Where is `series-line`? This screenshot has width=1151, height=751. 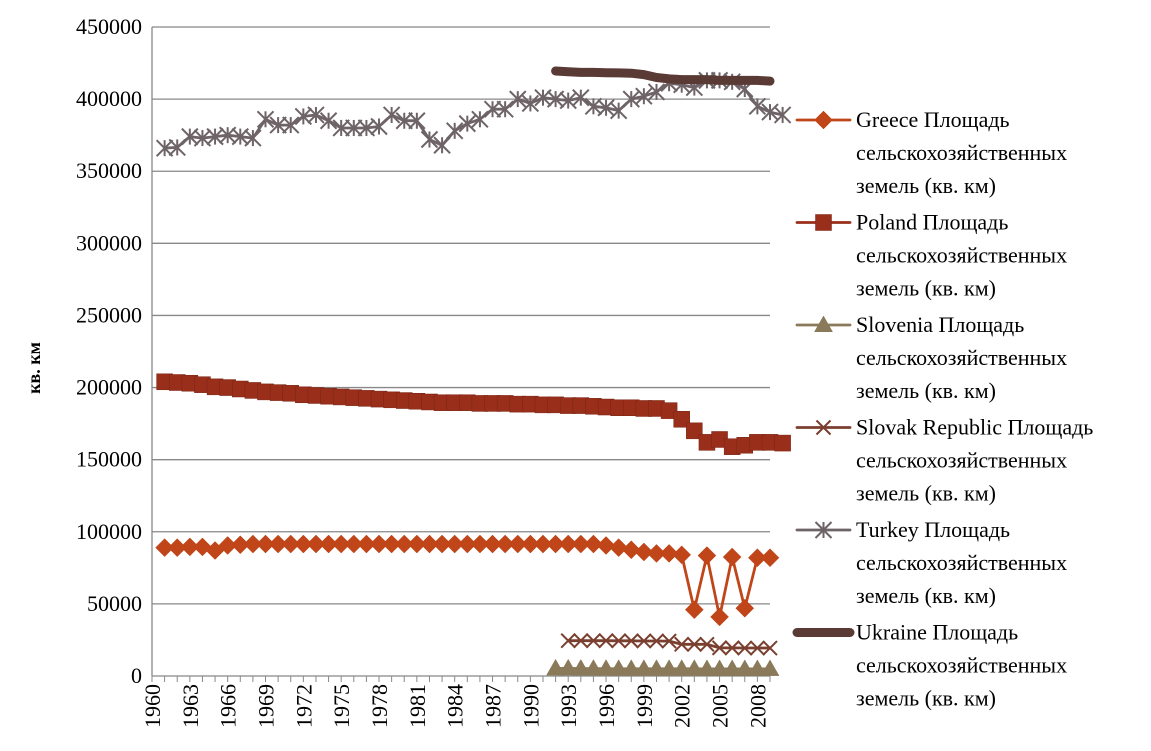 series-line is located at coordinates (663, 76).